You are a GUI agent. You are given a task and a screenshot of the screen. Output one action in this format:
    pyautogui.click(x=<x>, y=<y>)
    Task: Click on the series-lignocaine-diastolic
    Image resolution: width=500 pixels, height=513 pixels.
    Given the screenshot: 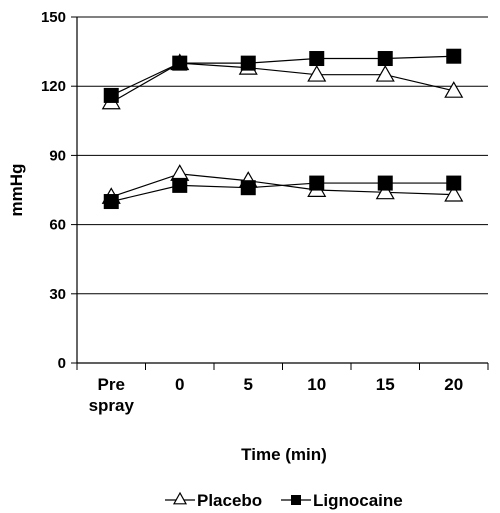 What is the action you would take?
    pyautogui.click(x=282, y=192)
    